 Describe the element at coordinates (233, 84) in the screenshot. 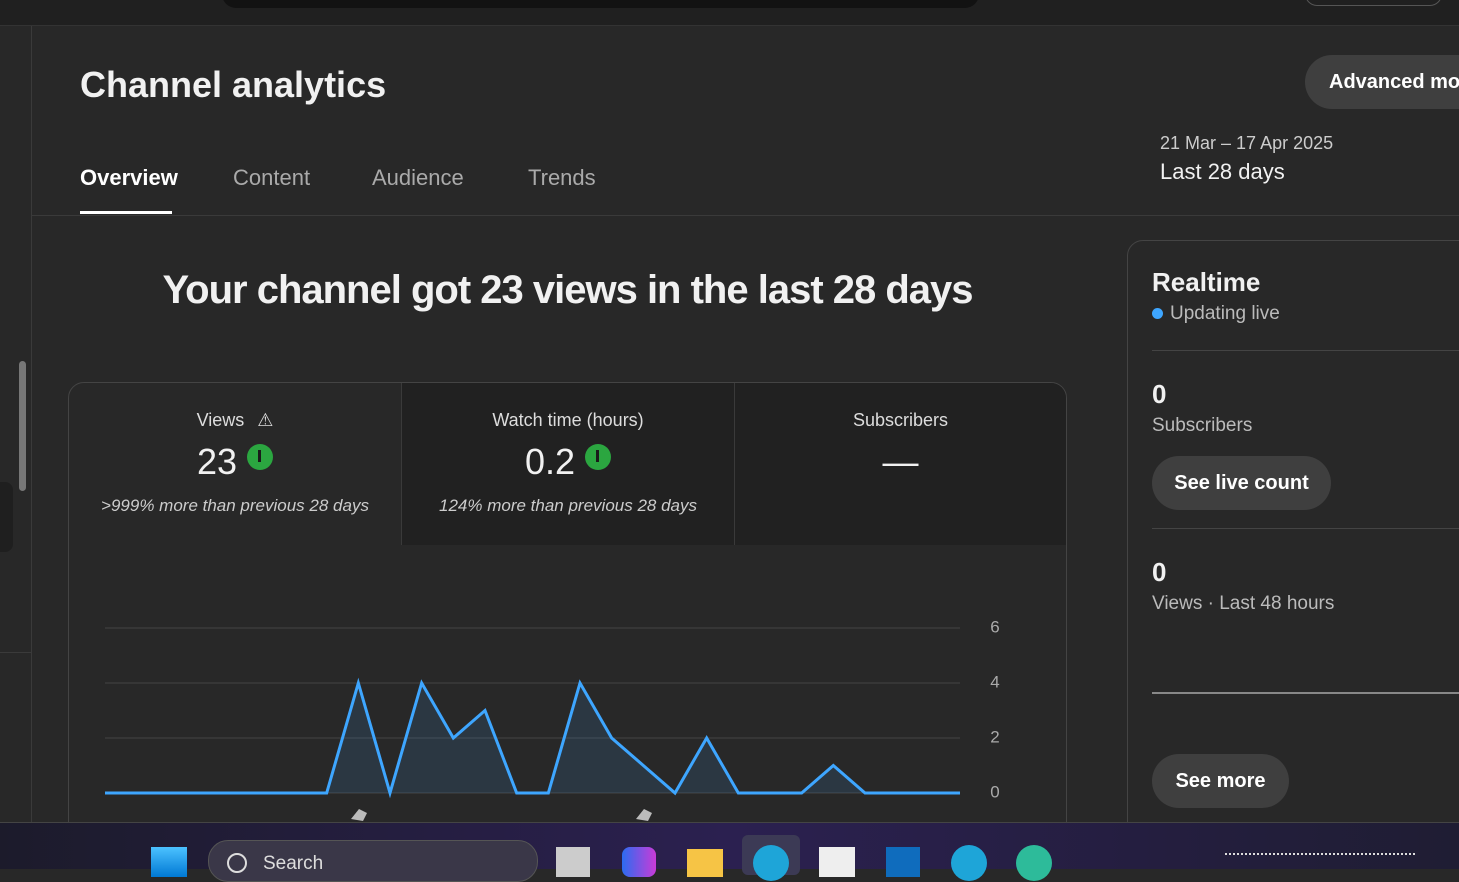

I see `page-title: Channel analytics` at that location.